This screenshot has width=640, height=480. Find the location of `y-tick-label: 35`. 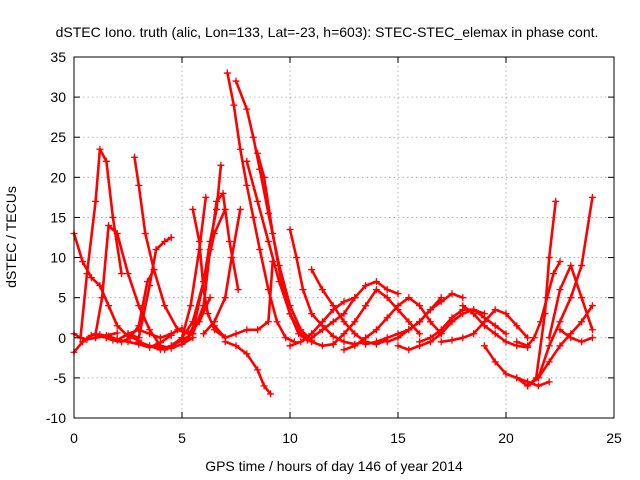

y-tick-label: 35 is located at coordinates (58, 57).